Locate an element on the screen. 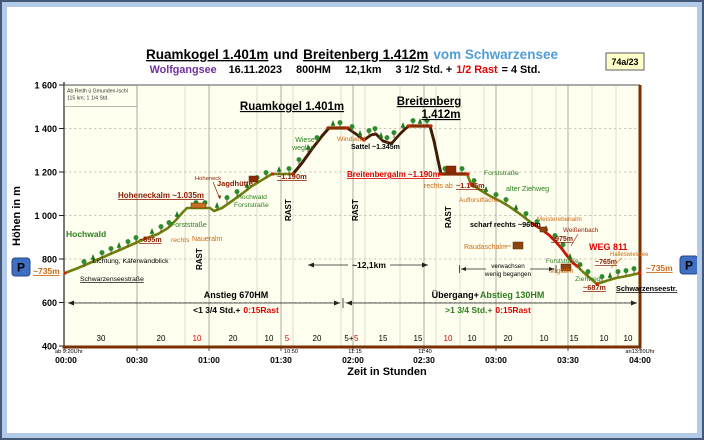 This screenshot has width=704, height=440. label-ziehweg: Ziehweg is located at coordinates (588, 279).